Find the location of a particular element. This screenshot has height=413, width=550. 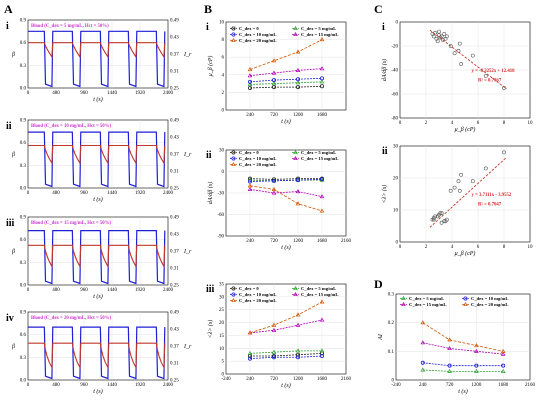

panel-a-ii-y-label: β is located at coordinates (13, 155).